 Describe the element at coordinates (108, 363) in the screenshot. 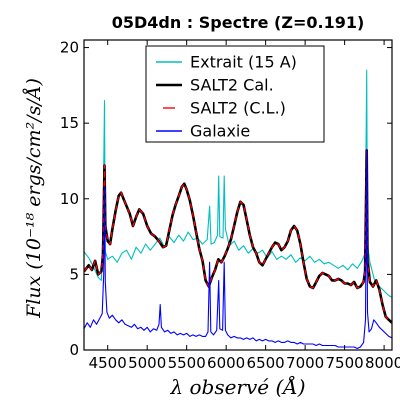

I see `x-tick-label: 4500` at that location.